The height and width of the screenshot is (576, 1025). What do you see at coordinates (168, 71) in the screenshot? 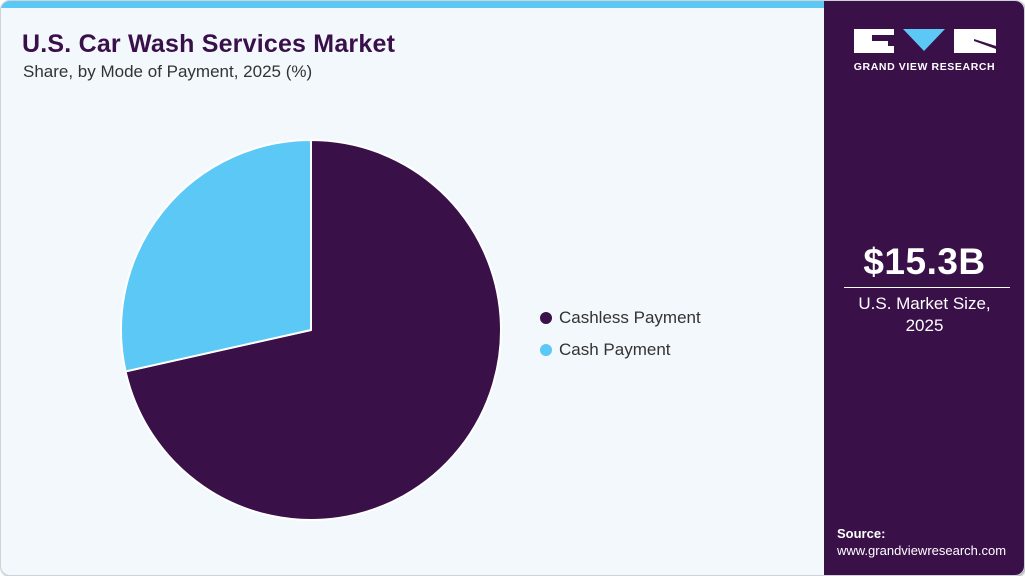
I see `chart-subtitle: Share, by Mode of Payment, 2025 (%)` at bounding box center [168, 71].